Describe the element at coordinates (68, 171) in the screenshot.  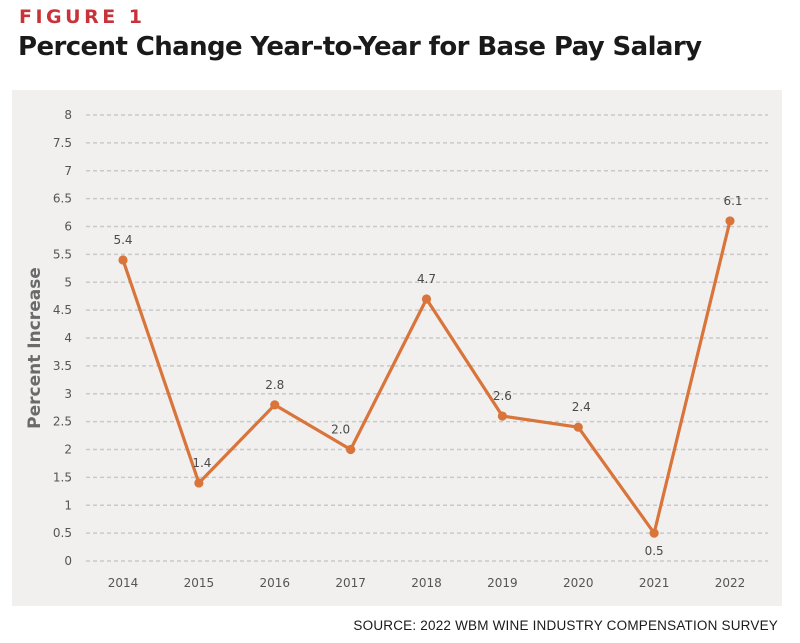
I see `y-tick-label: 7` at that location.